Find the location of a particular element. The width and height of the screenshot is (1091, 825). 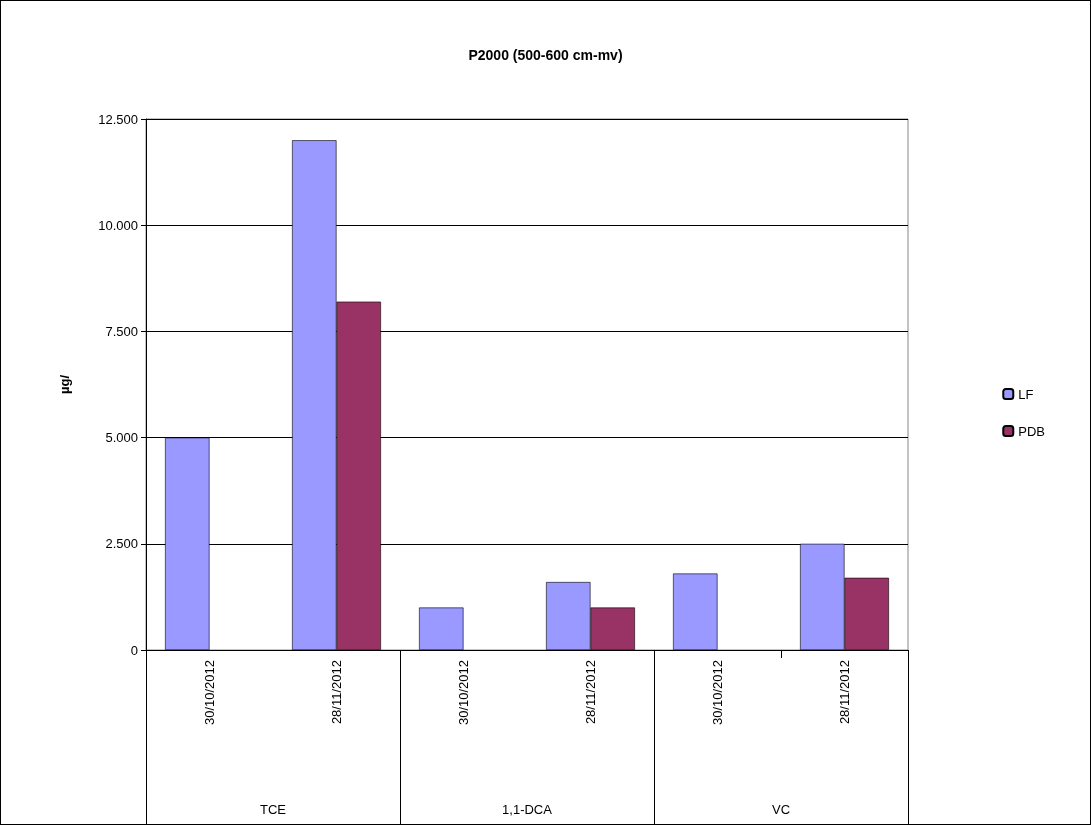

y-tick-label: 10.000 is located at coordinates (118, 225).